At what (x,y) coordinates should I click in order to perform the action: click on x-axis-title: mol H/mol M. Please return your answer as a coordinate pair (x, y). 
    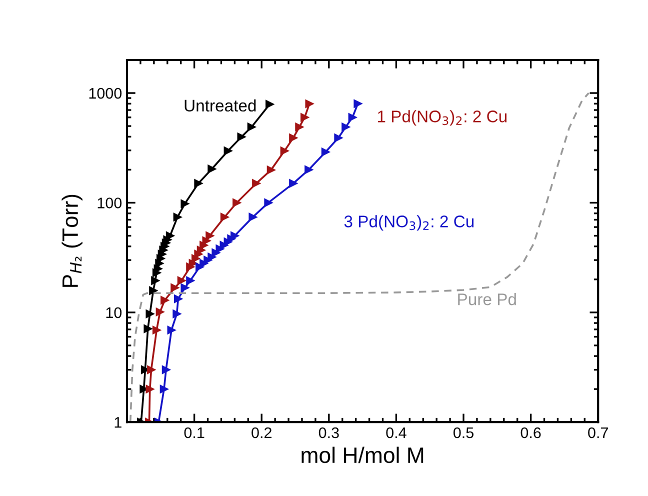
    Looking at the image, I should click on (363, 455).